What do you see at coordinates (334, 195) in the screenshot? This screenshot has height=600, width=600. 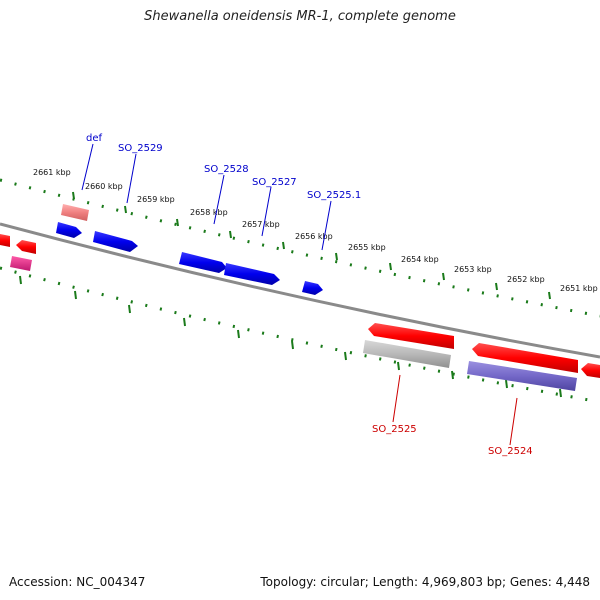 I see `gene-label: SO_2525.1` at bounding box center [334, 195].